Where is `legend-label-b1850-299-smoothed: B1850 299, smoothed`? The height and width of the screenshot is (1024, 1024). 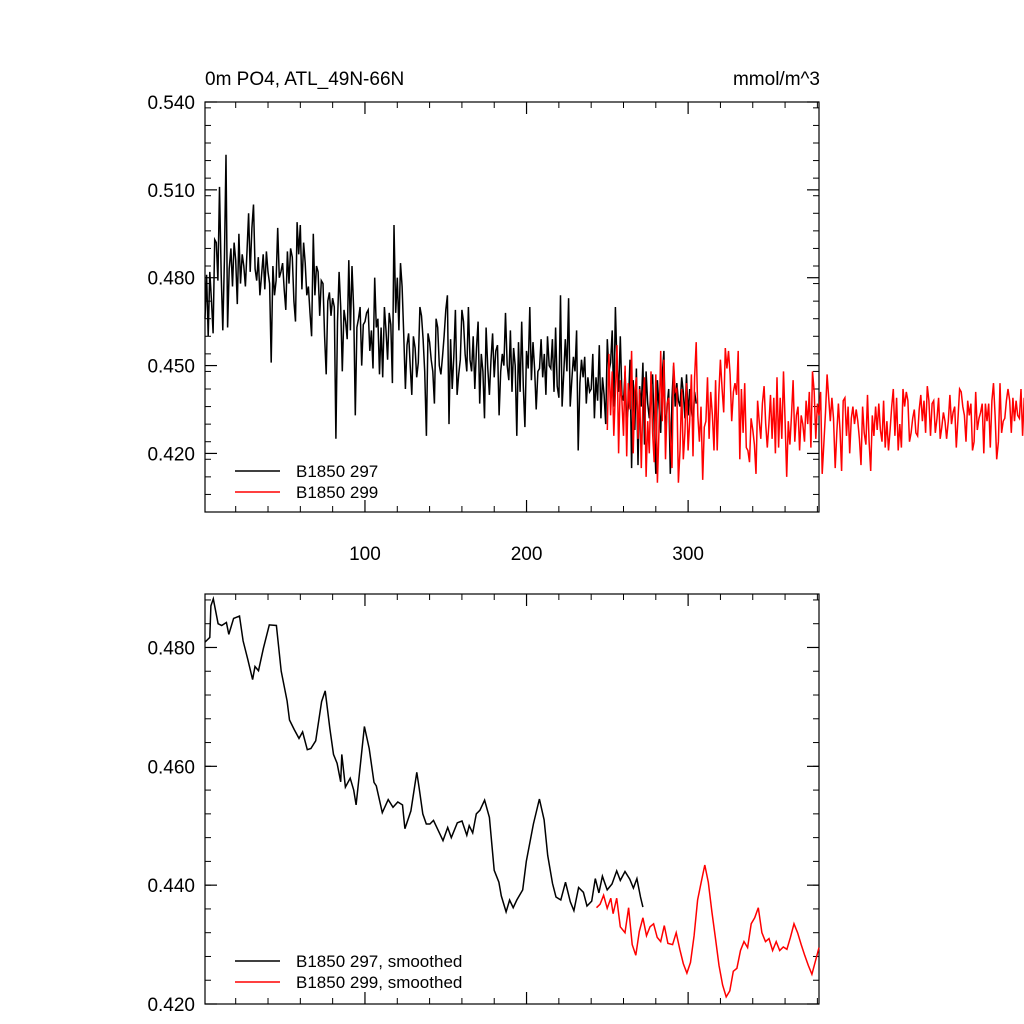 legend-label-b1850-299-smoothed: B1850 299, smoothed is located at coordinates (379, 982).